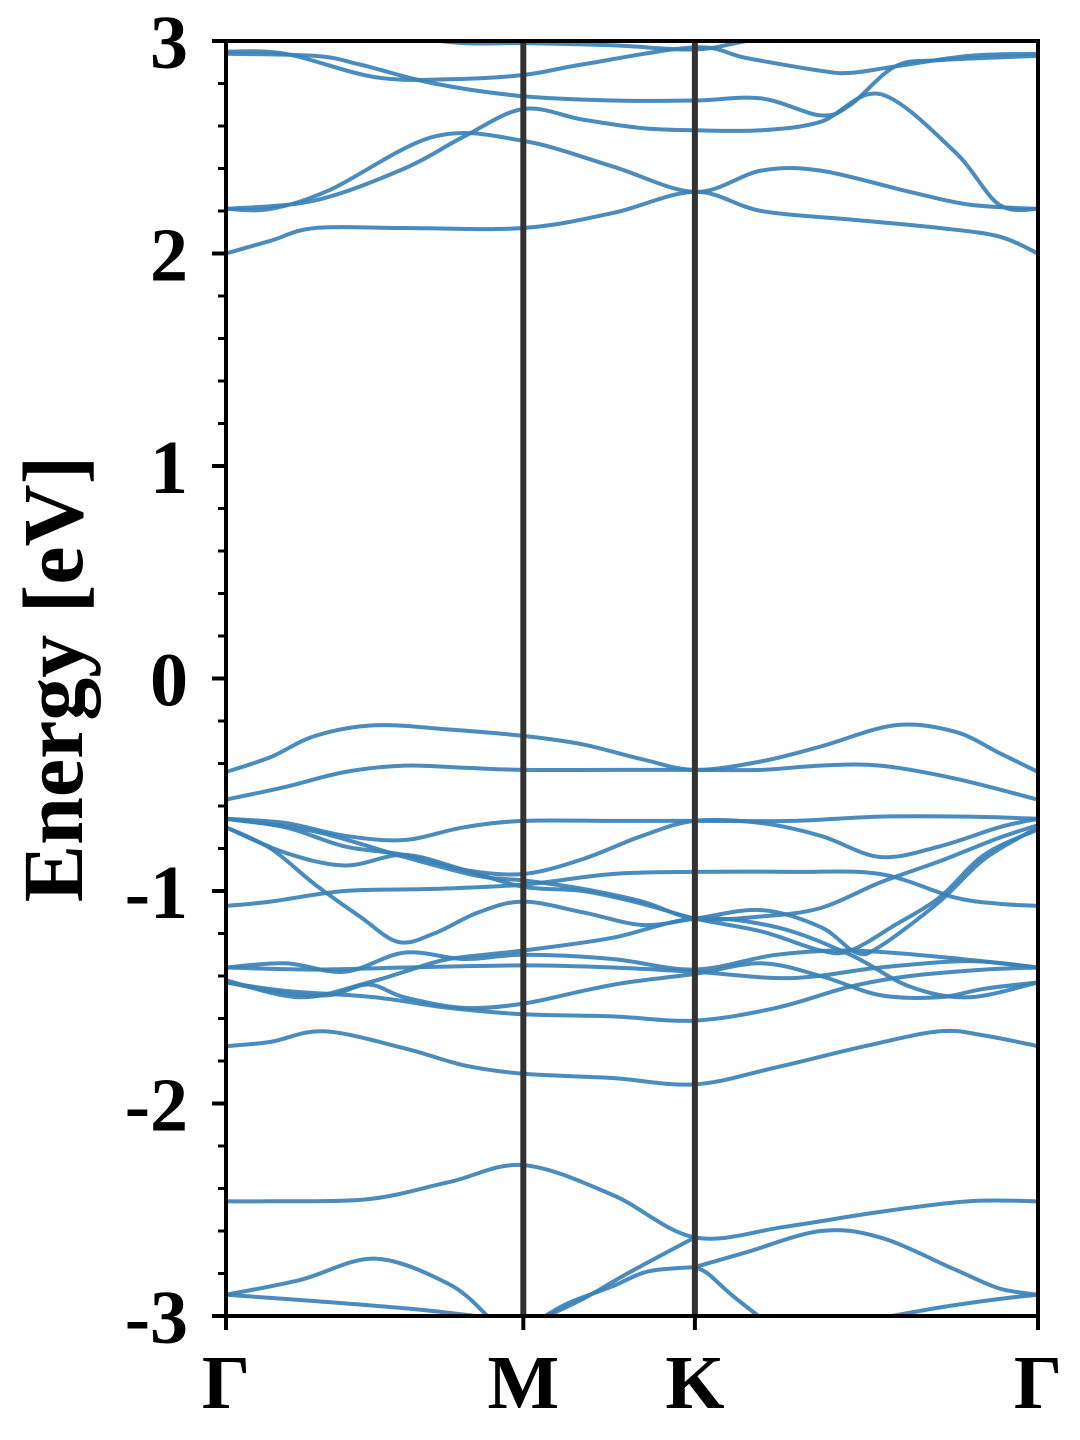  Describe the element at coordinates (609, 678) in the screenshot. I see `kpoint-lines-layer` at that location.